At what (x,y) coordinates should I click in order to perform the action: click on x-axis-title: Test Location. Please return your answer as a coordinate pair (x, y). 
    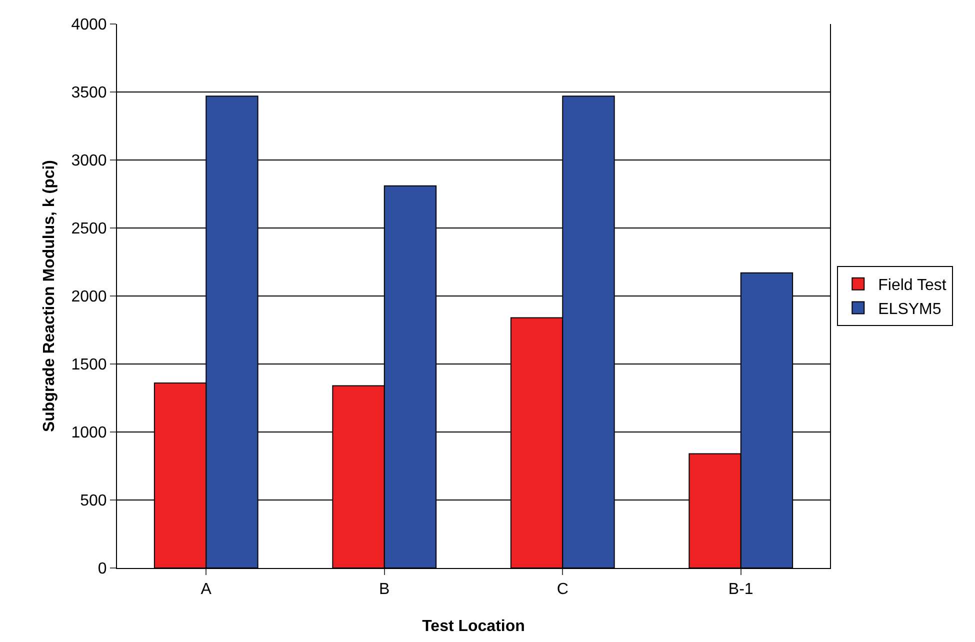
    Looking at the image, I should click on (473, 626).